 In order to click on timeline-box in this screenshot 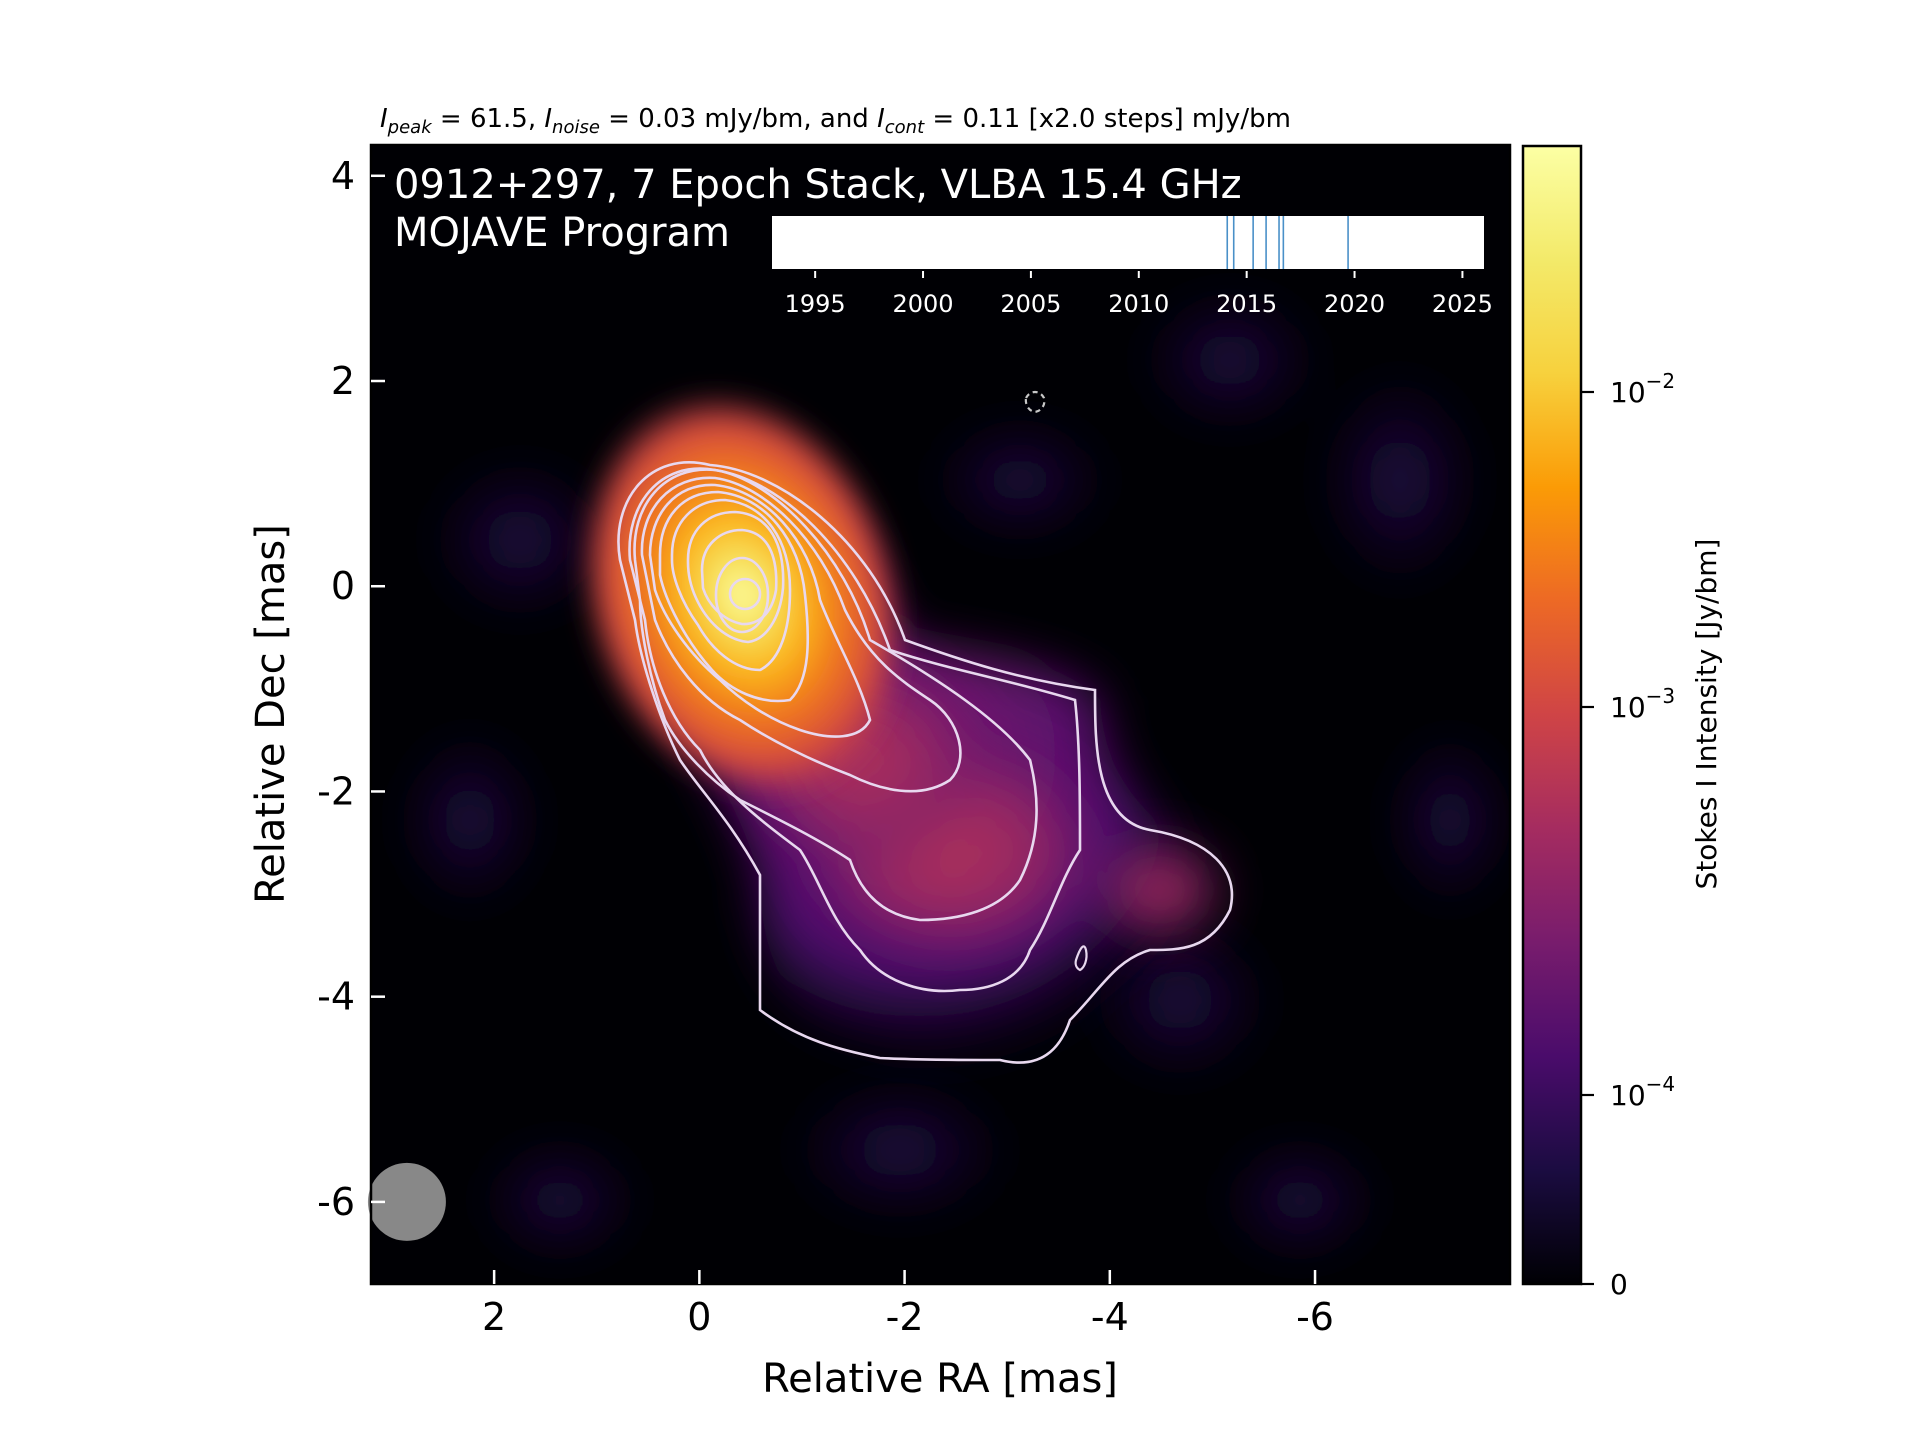, I will do `click(1128, 242)`.